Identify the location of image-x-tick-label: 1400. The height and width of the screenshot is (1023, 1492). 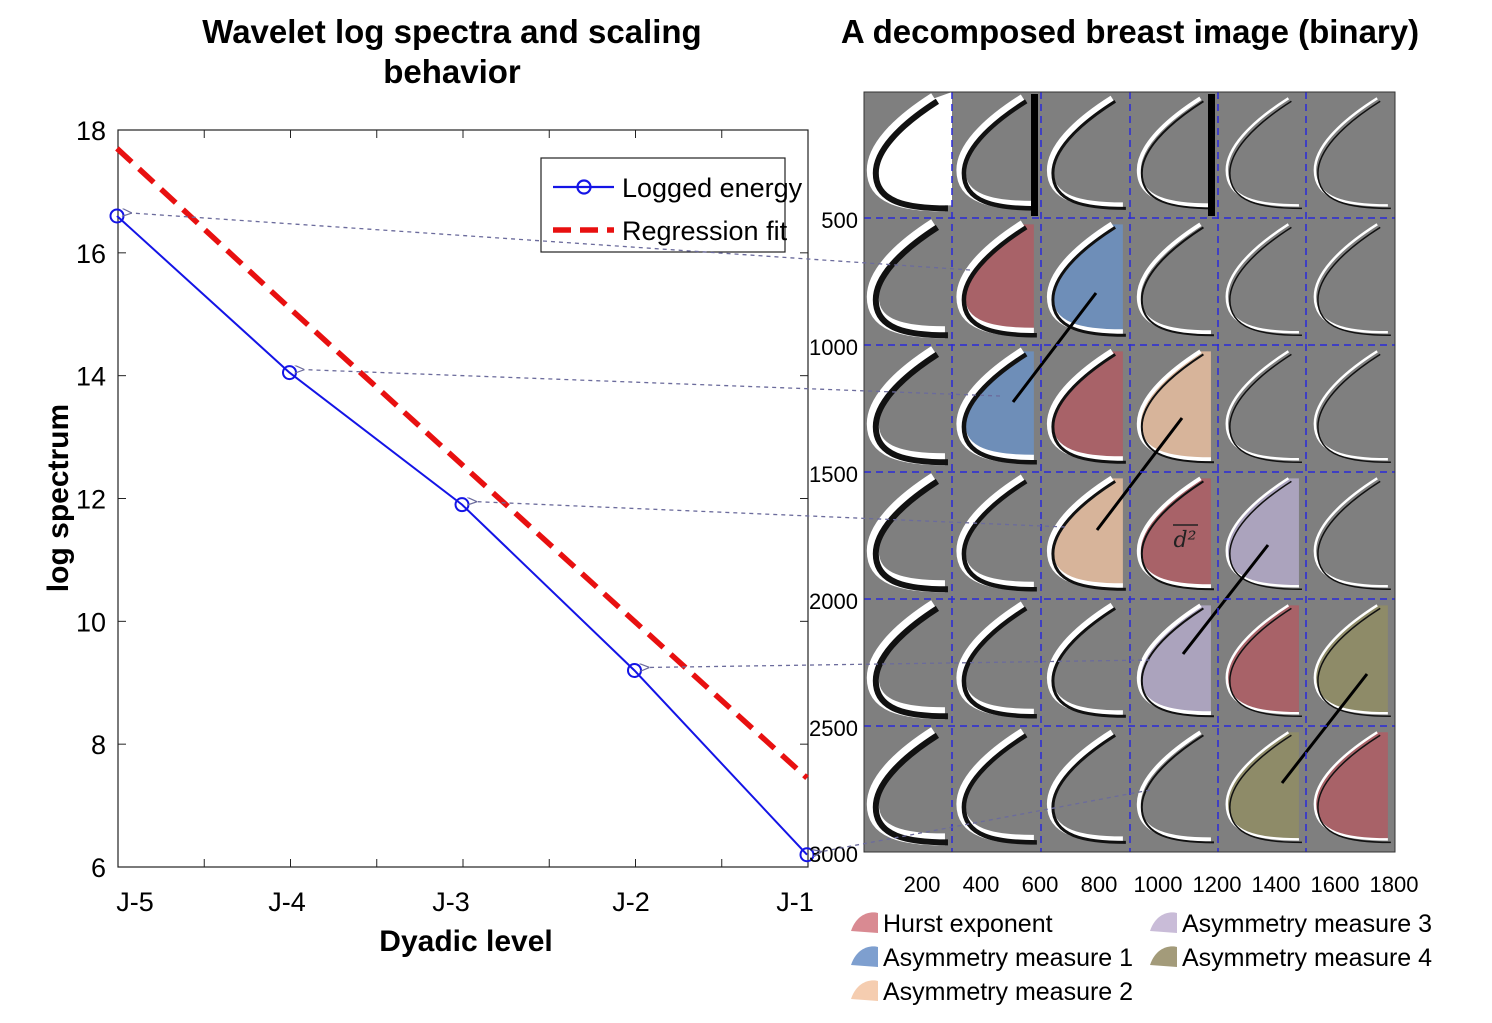
(1276, 884).